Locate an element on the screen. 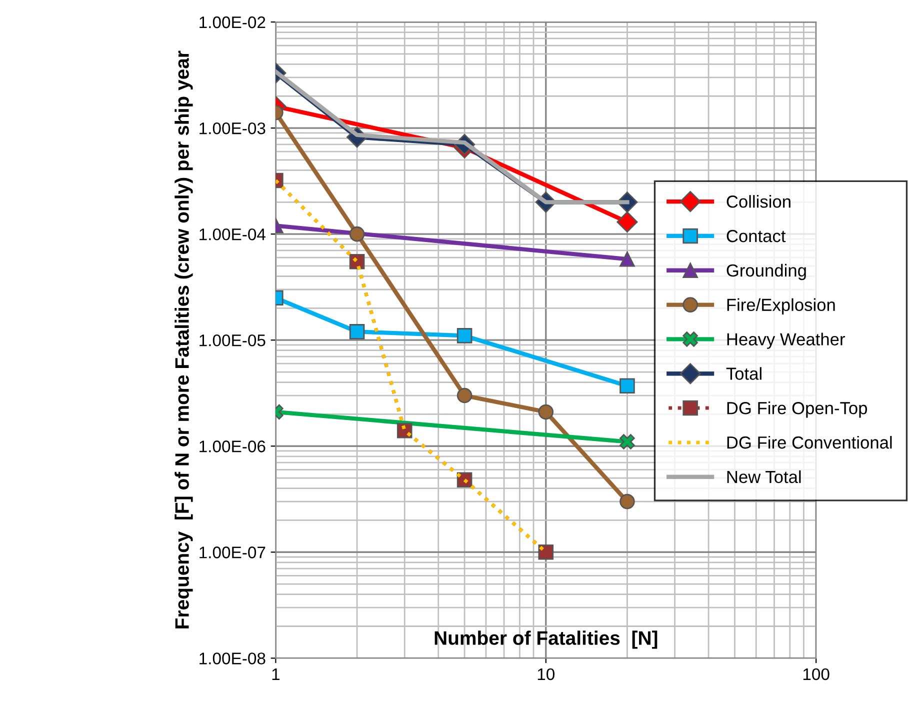 This screenshot has width=919, height=710. y-tick-label: 1.00E-07 is located at coordinates (233, 552).